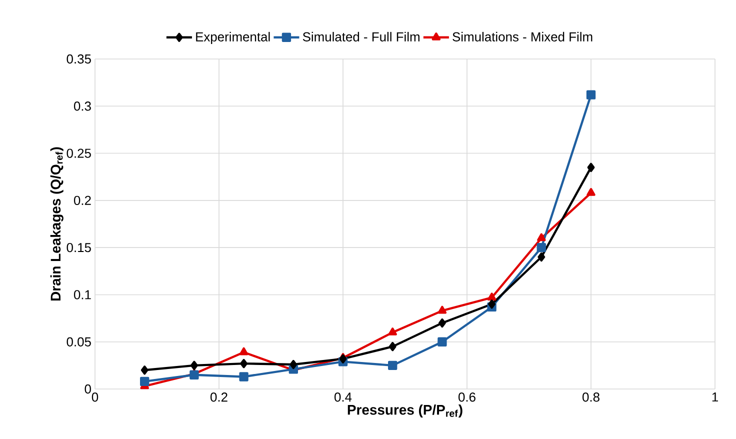 This screenshot has height=439, width=736. What do you see at coordinates (361, 37) in the screenshot?
I see `legend-label: Simulated - Full Film` at bounding box center [361, 37].